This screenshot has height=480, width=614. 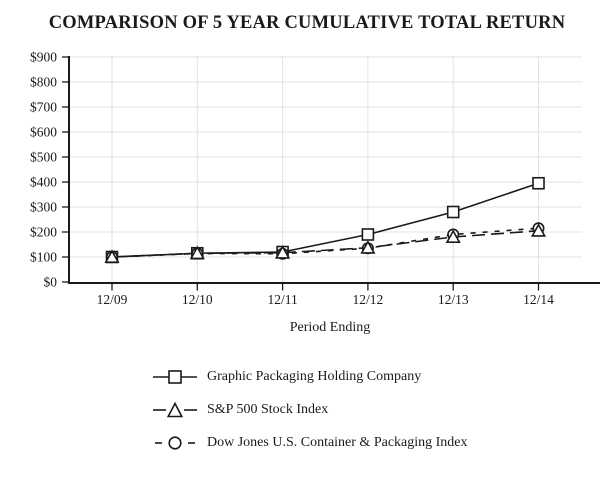 I want to click on series-line-square, so click(x=325, y=220).